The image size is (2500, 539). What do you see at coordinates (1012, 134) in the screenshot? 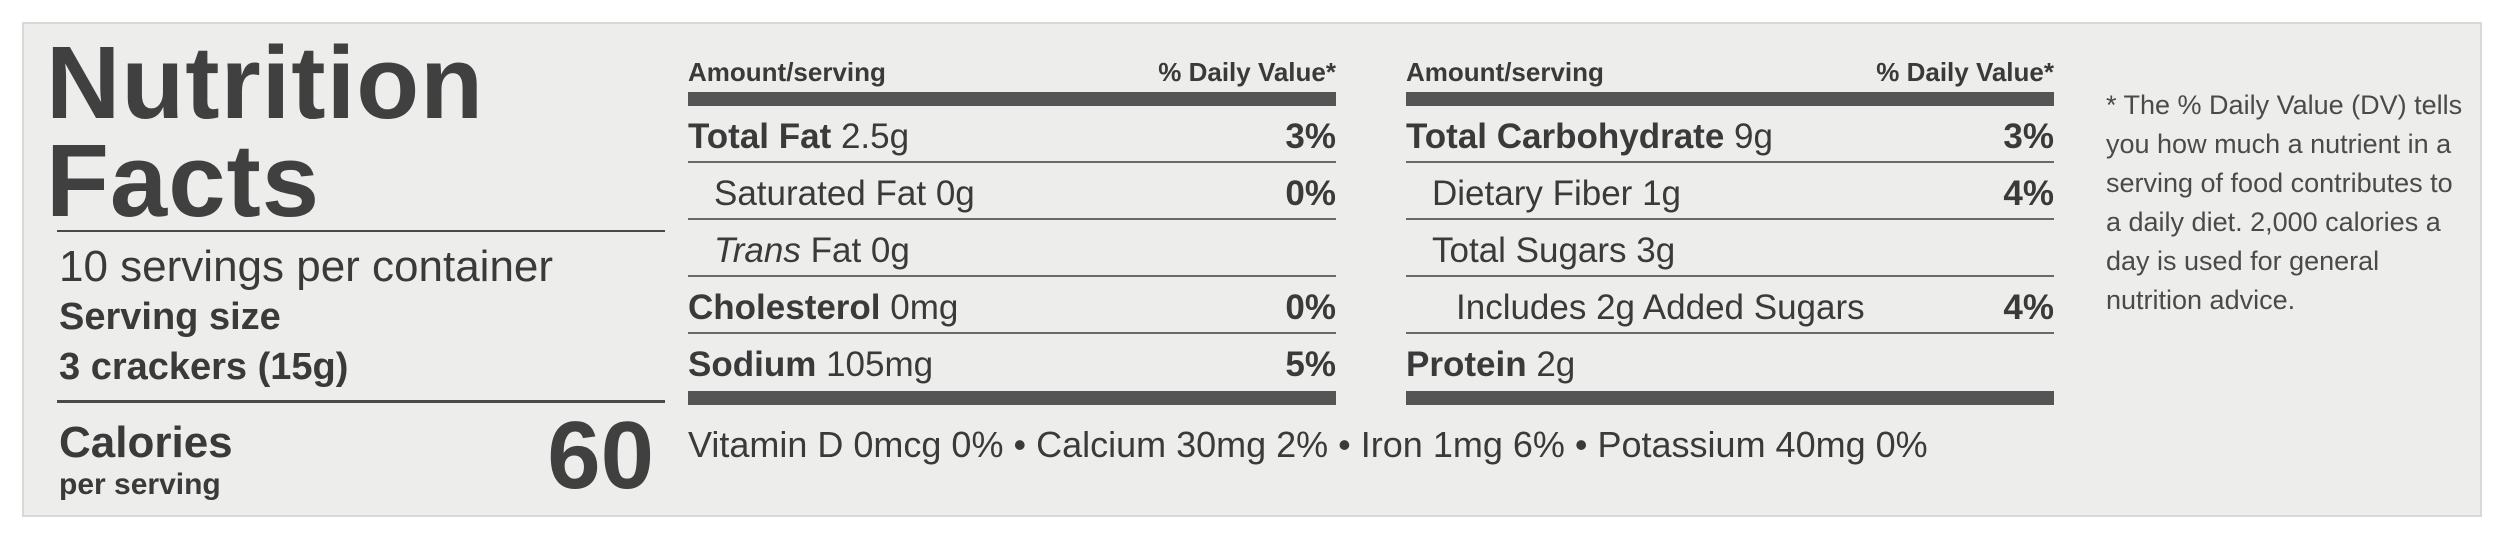
I see `nutrient-row-total-fat: Total Fat 2.5g 3%` at bounding box center [1012, 134].